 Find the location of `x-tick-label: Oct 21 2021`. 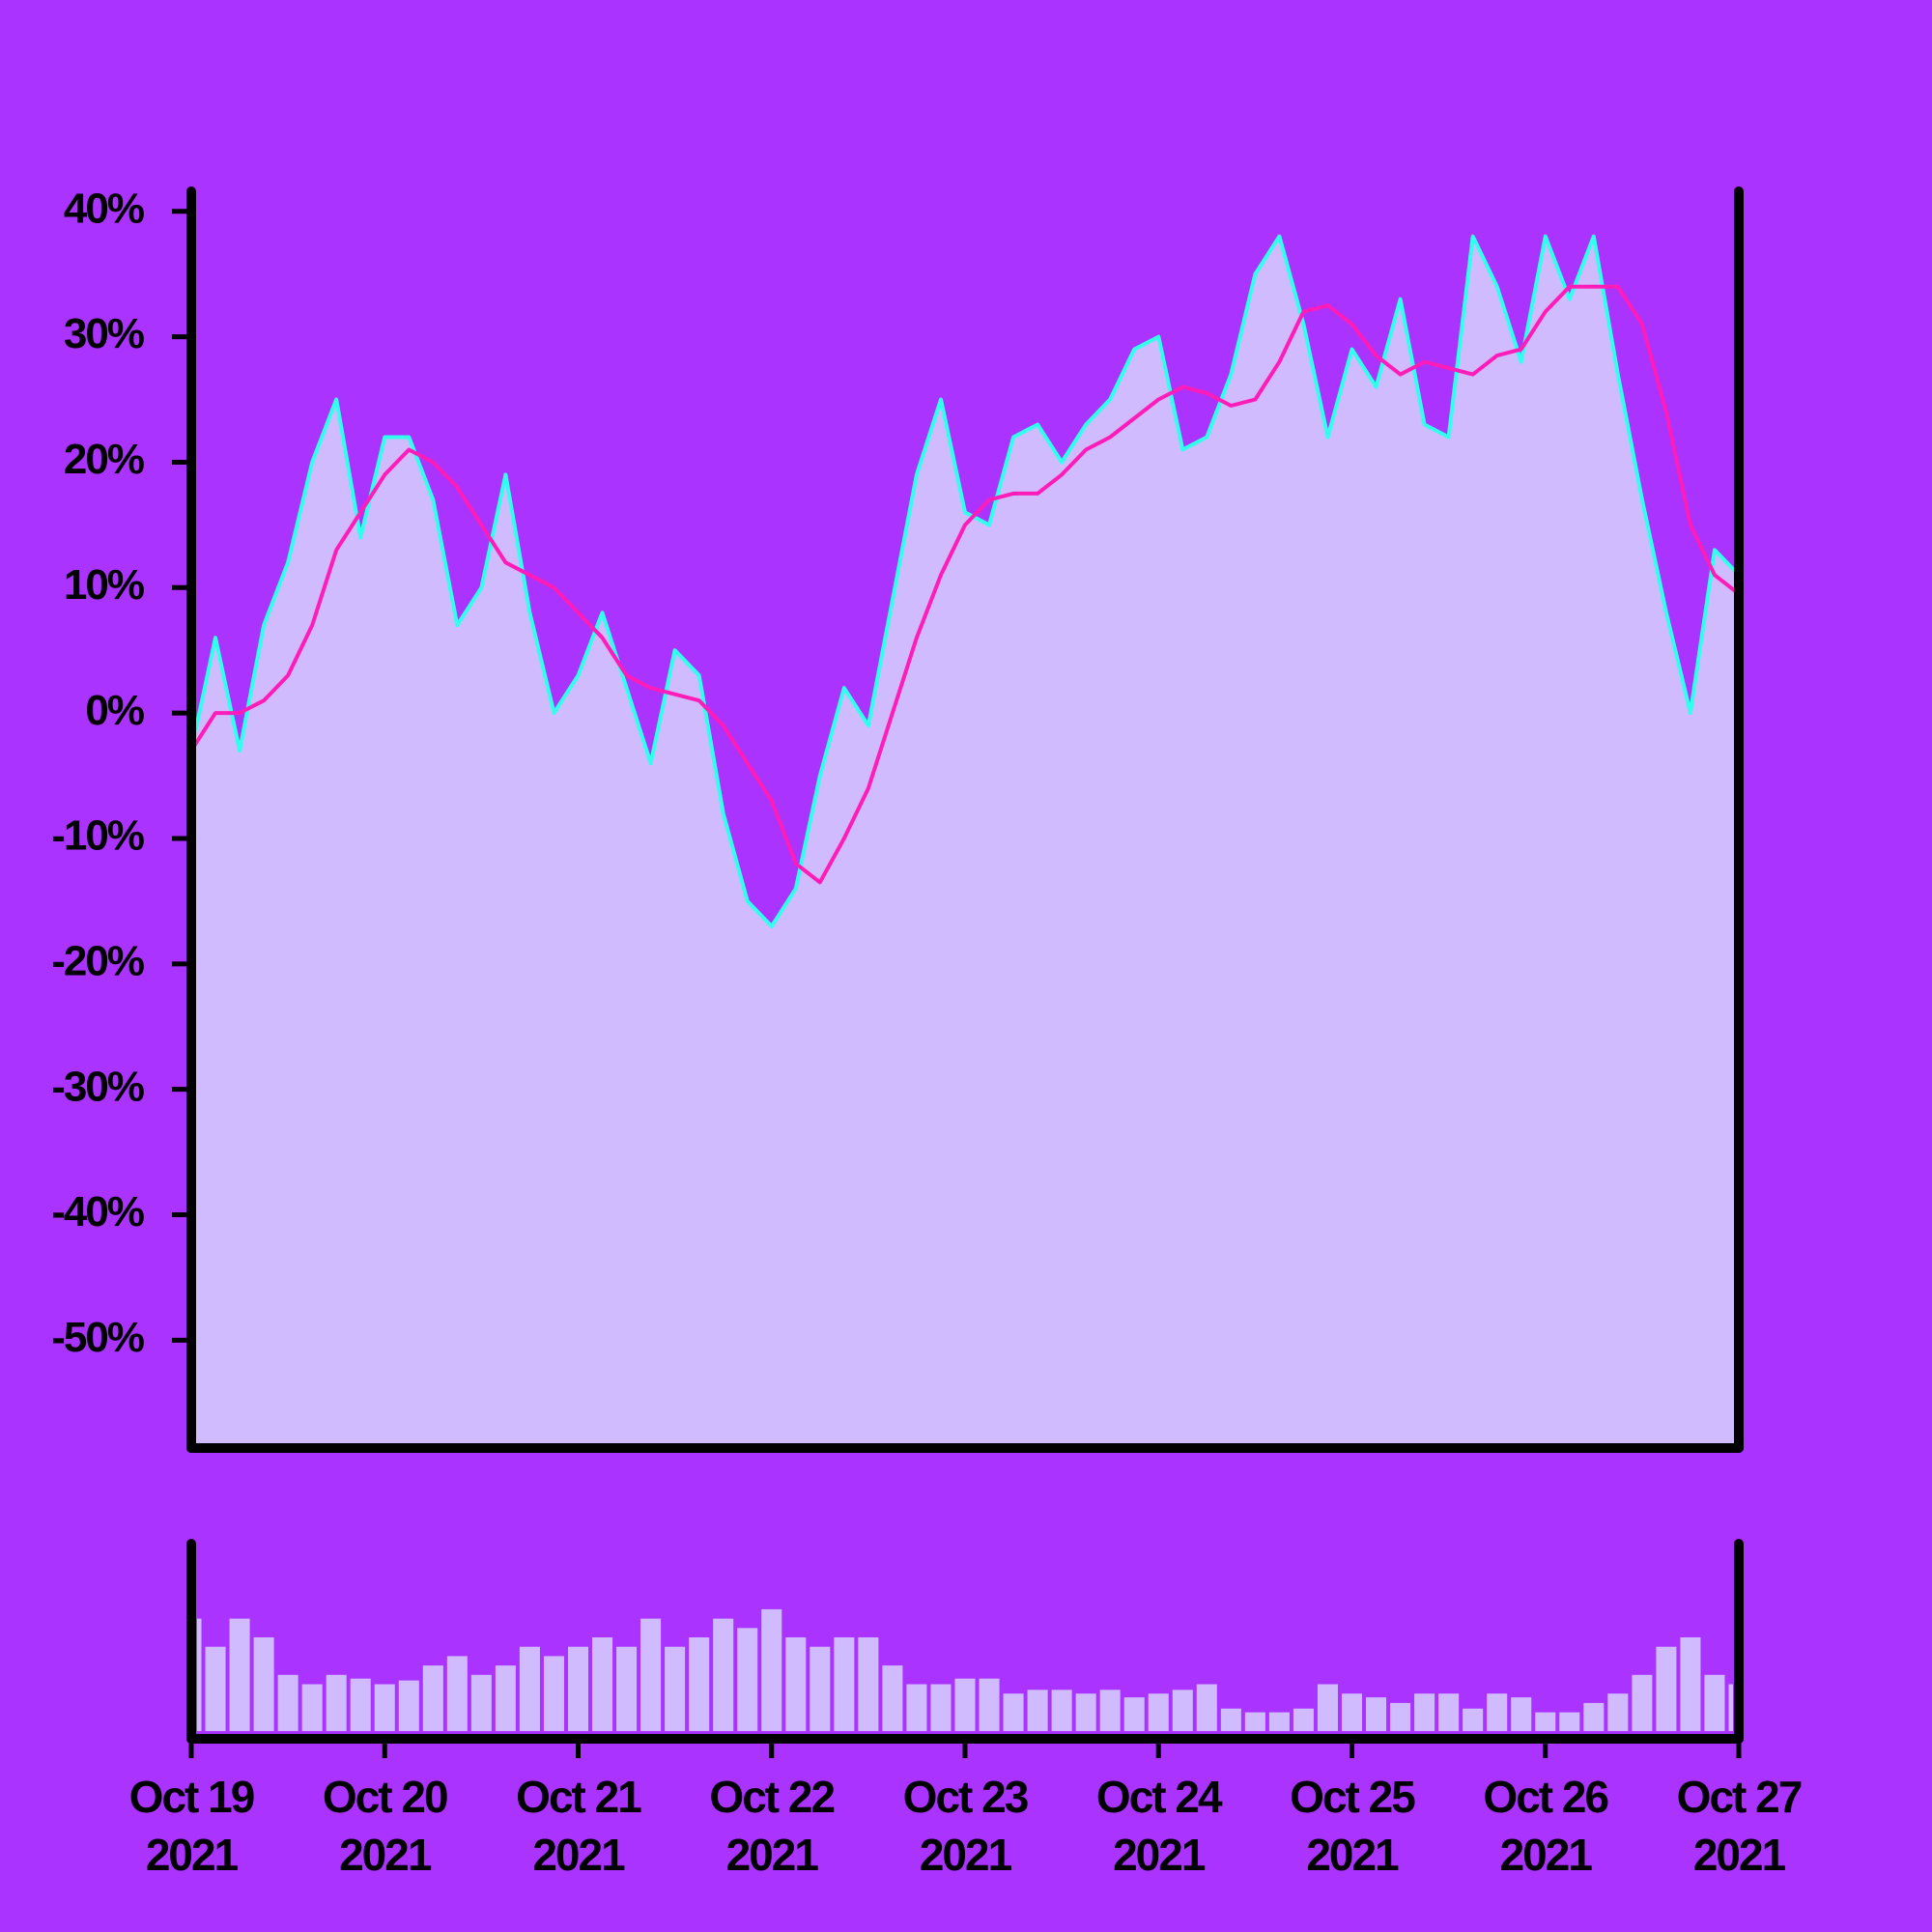

x-tick-label: Oct 21 2021 is located at coordinates (579, 1826).